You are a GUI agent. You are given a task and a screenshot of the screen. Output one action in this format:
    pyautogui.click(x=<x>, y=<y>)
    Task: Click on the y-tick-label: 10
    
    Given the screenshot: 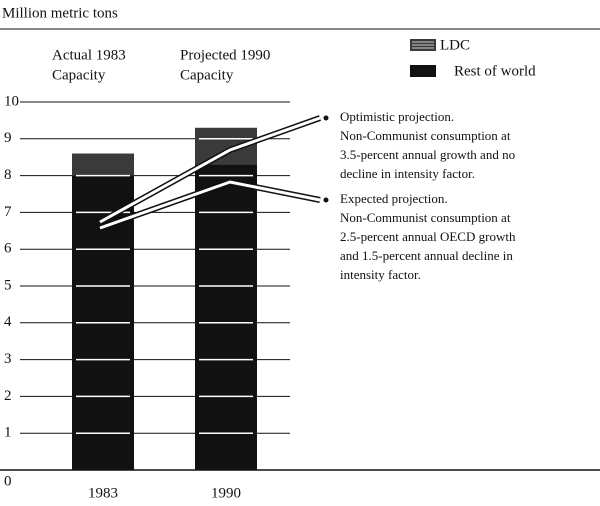 What is the action you would take?
    pyautogui.click(x=11, y=101)
    